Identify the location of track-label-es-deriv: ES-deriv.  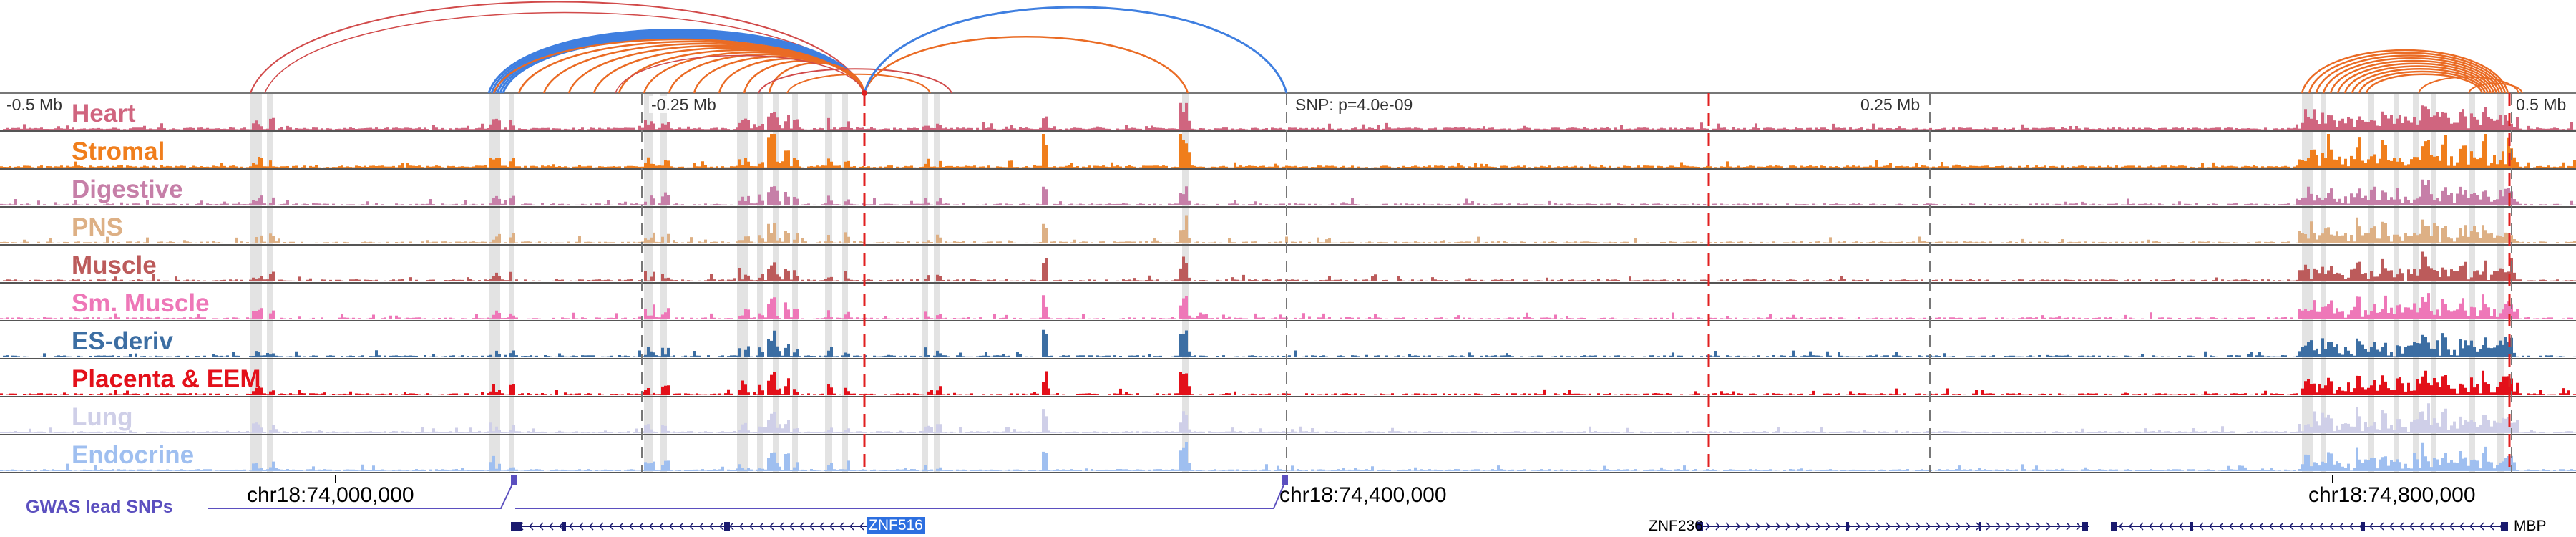
(122, 341).